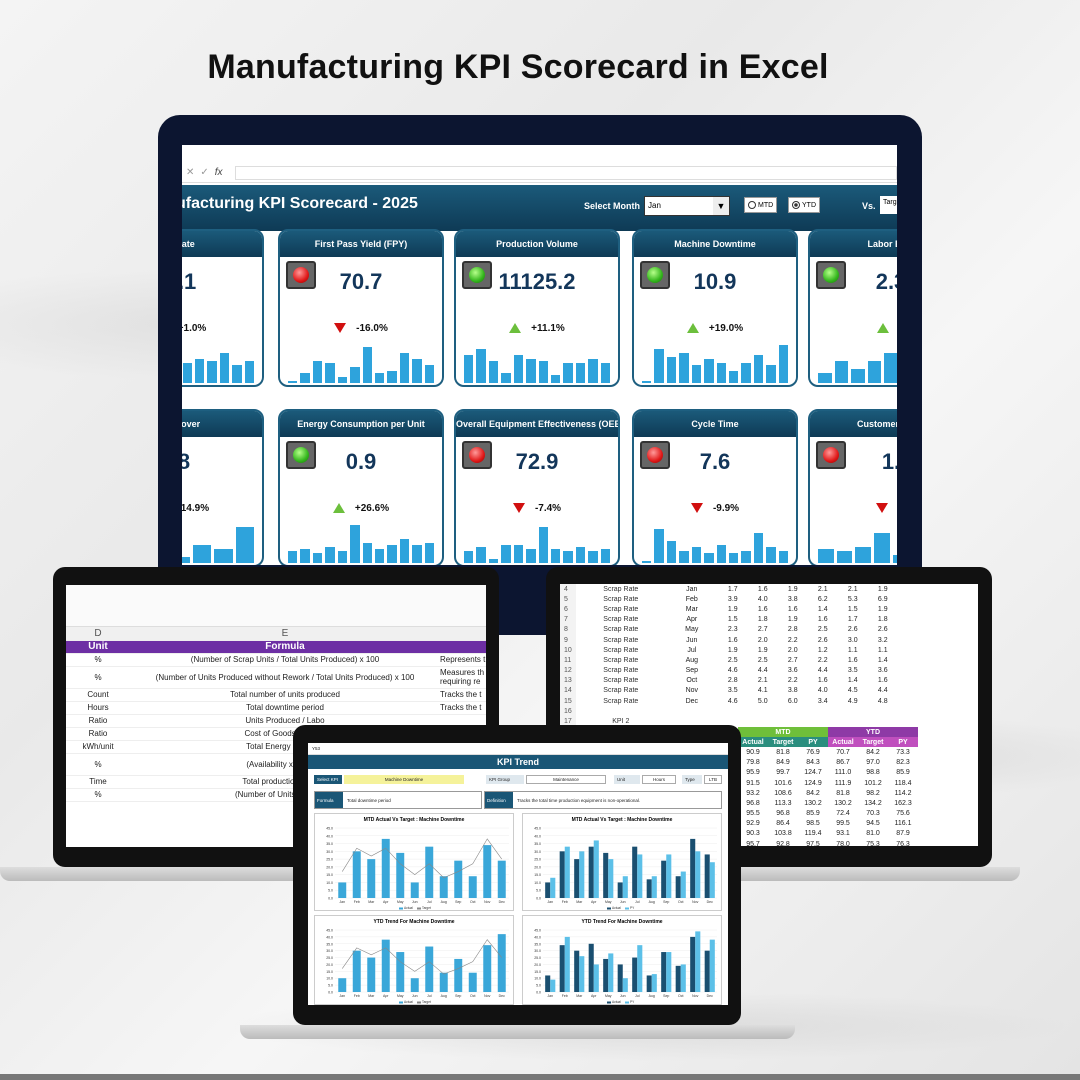 This screenshot has width=1080, height=1080. Describe the element at coordinates (843, 834) in the screenshot. I see `value-cell: 93.1` at that location.